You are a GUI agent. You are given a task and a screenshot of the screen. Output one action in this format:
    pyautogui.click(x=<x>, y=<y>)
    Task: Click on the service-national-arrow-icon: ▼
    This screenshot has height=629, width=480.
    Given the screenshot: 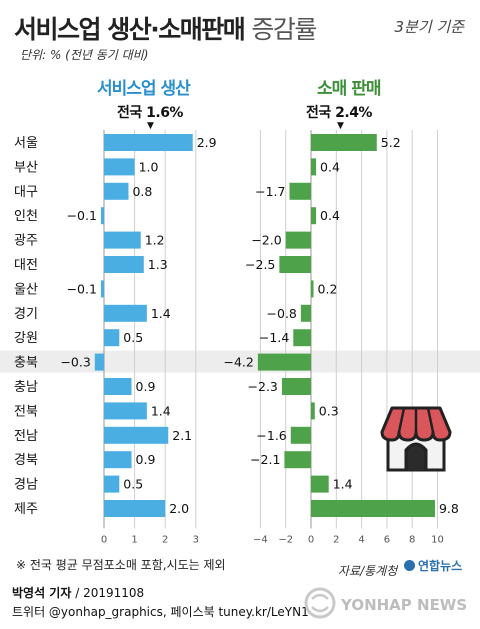 What is the action you would take?
    pyautogui.click(x=150, y=126)
    